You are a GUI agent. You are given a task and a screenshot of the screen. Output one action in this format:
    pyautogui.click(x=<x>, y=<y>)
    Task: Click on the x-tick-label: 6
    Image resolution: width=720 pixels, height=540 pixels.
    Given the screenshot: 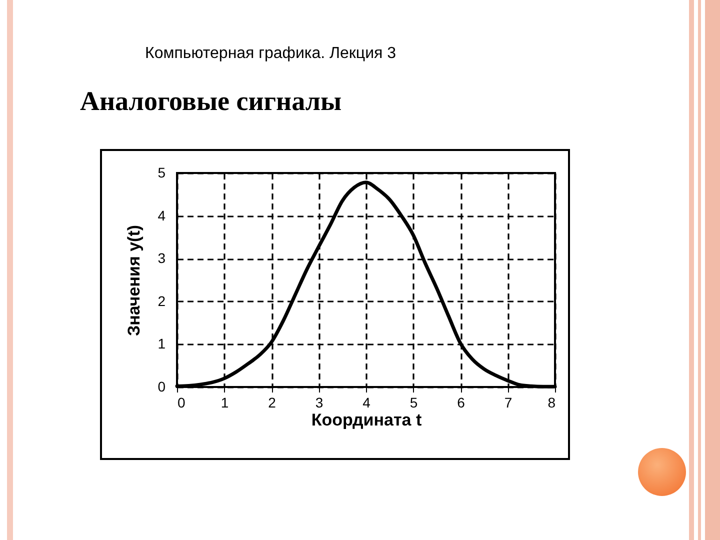 What is the action you would take?
    pyautogui.click(x=461, y=402)
    